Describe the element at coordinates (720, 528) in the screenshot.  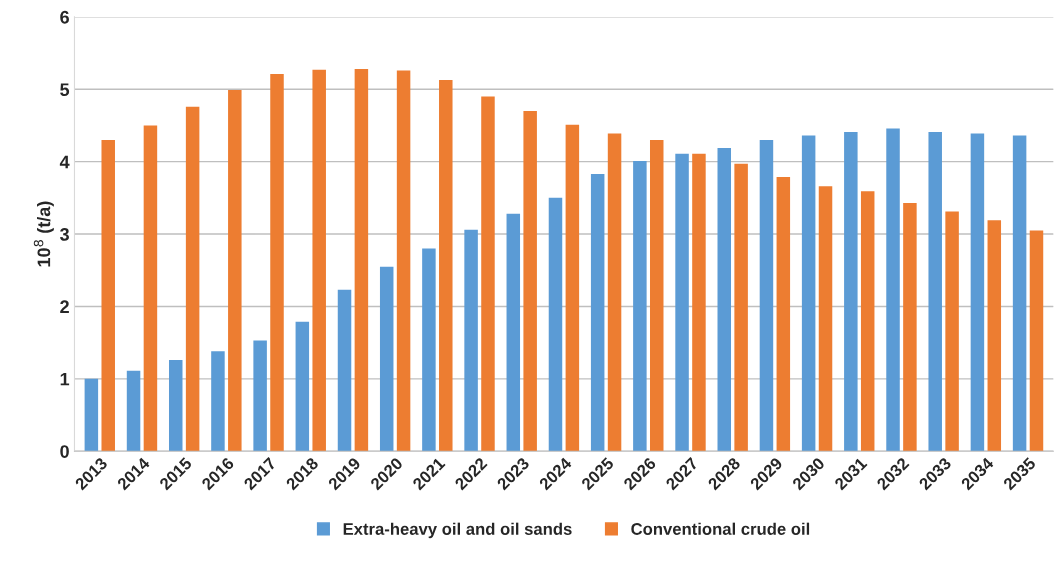
I see `legend-label: Conventional crude oil` at that location.